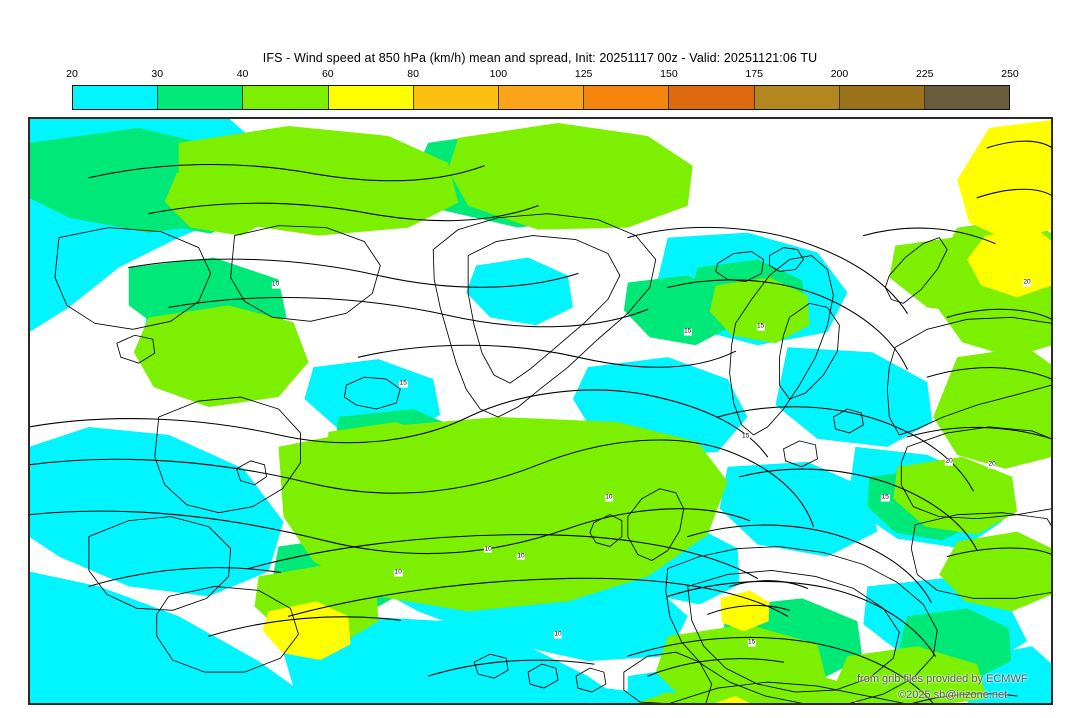 This screenshot has height=718, width=1080. I want to click on colorbar-tick-40: 40, so click(242, 74).